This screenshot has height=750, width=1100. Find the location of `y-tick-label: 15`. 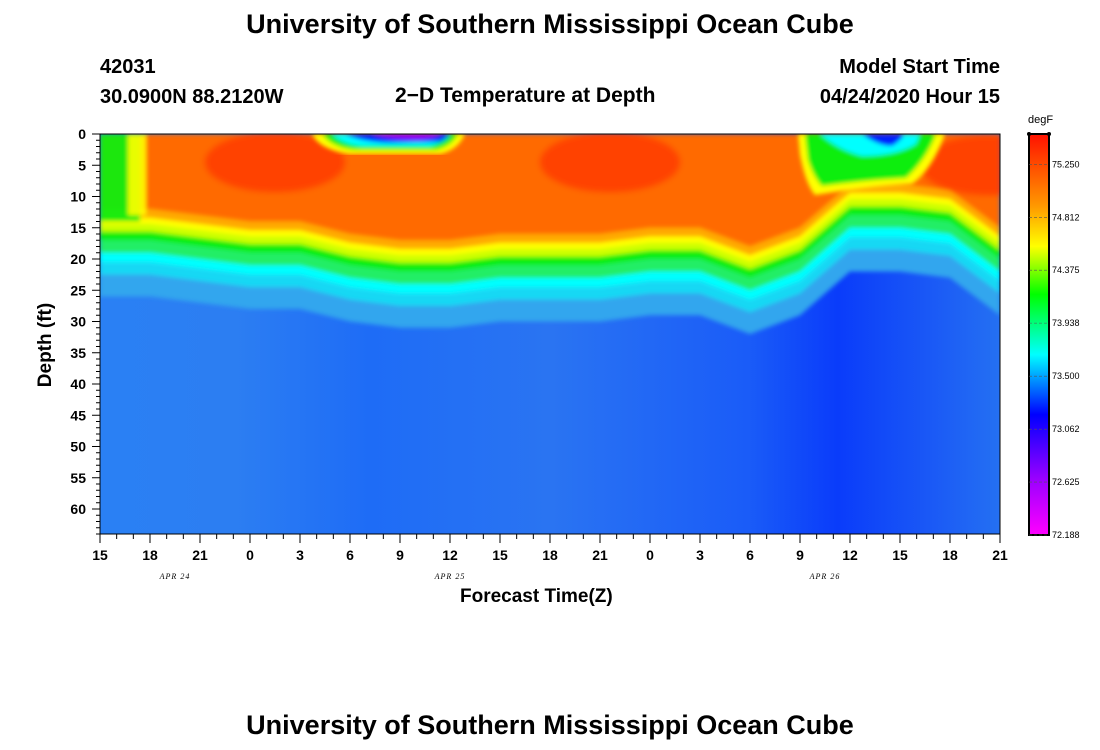

y-tick-label: 15 is located at coordinates (78, 228).